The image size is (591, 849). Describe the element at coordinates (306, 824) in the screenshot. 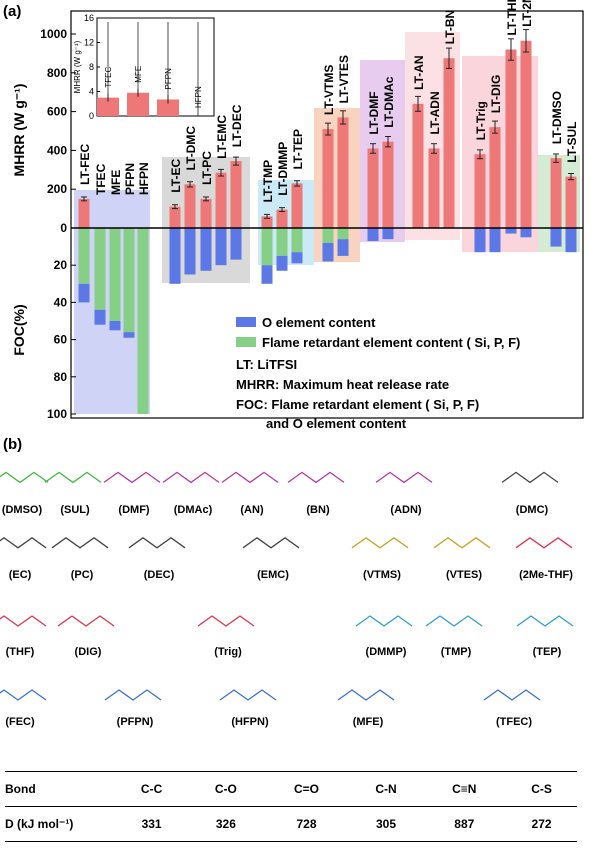

I see `bond-energy-value: 728` at that location.